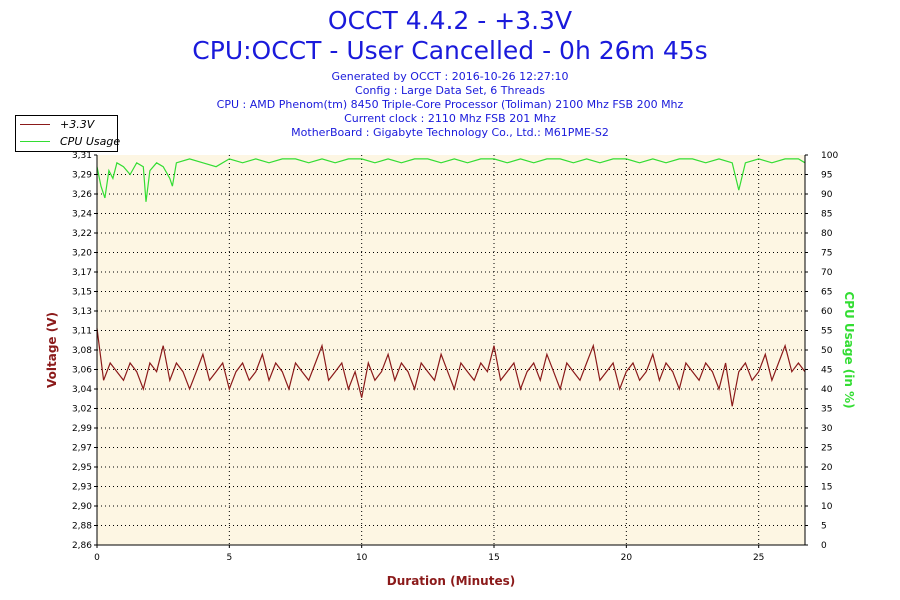 The height and width of the screenshot is (600, 900). What do you see at coordinates (82, 234) in the screenshot?
I see `y-tick-label: 3,22` at bounding box center [82, 234].